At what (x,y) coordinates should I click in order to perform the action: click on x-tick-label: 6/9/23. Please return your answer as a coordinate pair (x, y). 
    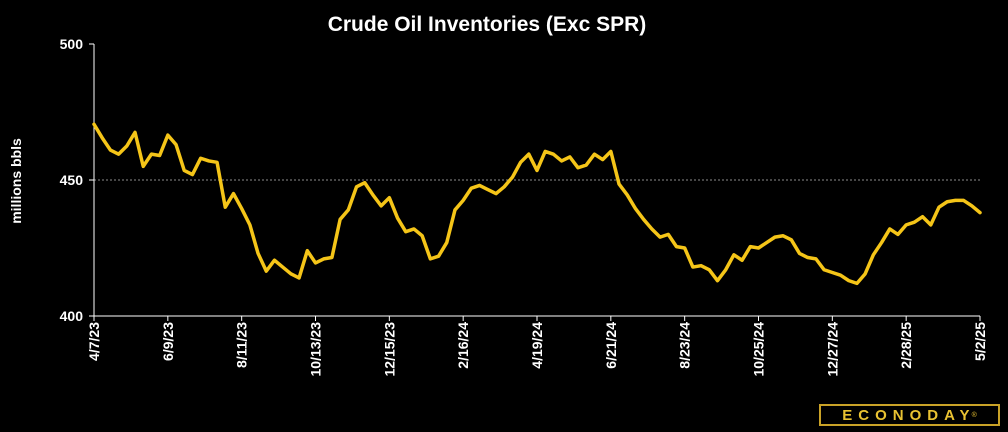
    Looking at the image, I should click on (168, 341).